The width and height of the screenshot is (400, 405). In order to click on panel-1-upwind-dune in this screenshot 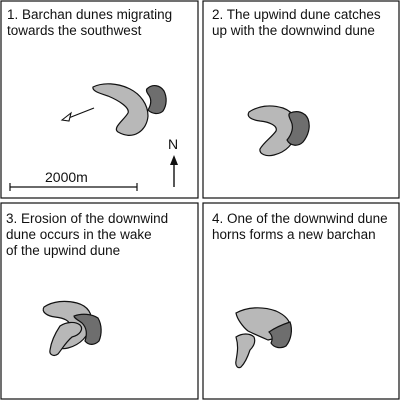, I will do `click(120, 109)`.